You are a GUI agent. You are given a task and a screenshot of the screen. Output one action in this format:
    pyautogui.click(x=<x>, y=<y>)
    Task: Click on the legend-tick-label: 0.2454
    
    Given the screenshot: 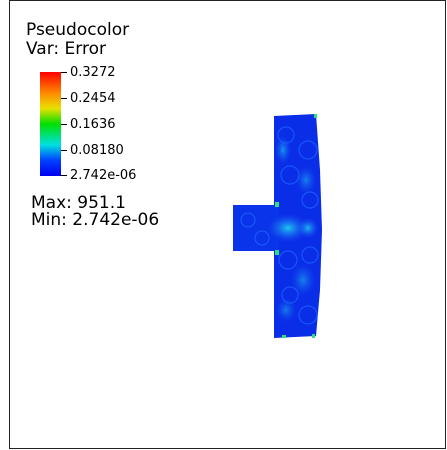 What is the action you would take?
    pyautogui.click(x=93, y=98)
    